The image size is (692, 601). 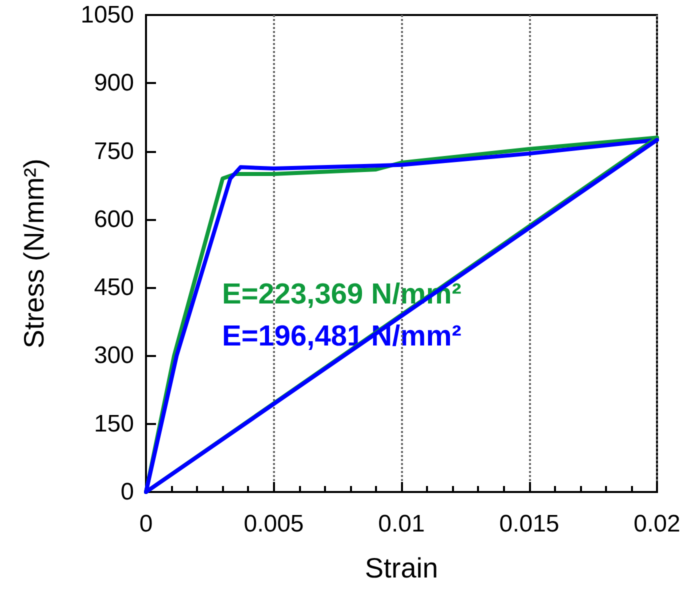 I want to click on y-axis-title: Stress (N/mm²), so click(x=34, y=253).